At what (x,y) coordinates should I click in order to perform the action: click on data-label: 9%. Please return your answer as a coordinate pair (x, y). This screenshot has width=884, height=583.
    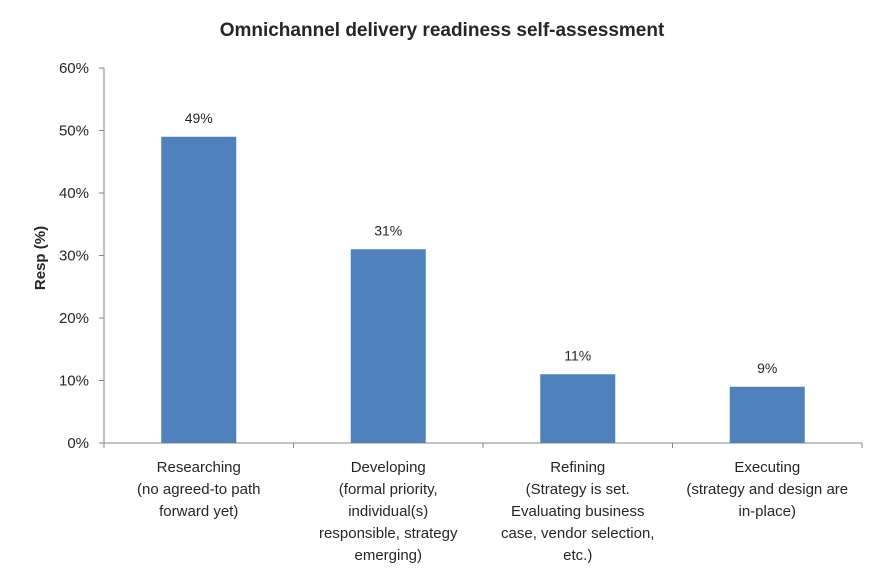
    Looking at the image, I should click on (767, 368).